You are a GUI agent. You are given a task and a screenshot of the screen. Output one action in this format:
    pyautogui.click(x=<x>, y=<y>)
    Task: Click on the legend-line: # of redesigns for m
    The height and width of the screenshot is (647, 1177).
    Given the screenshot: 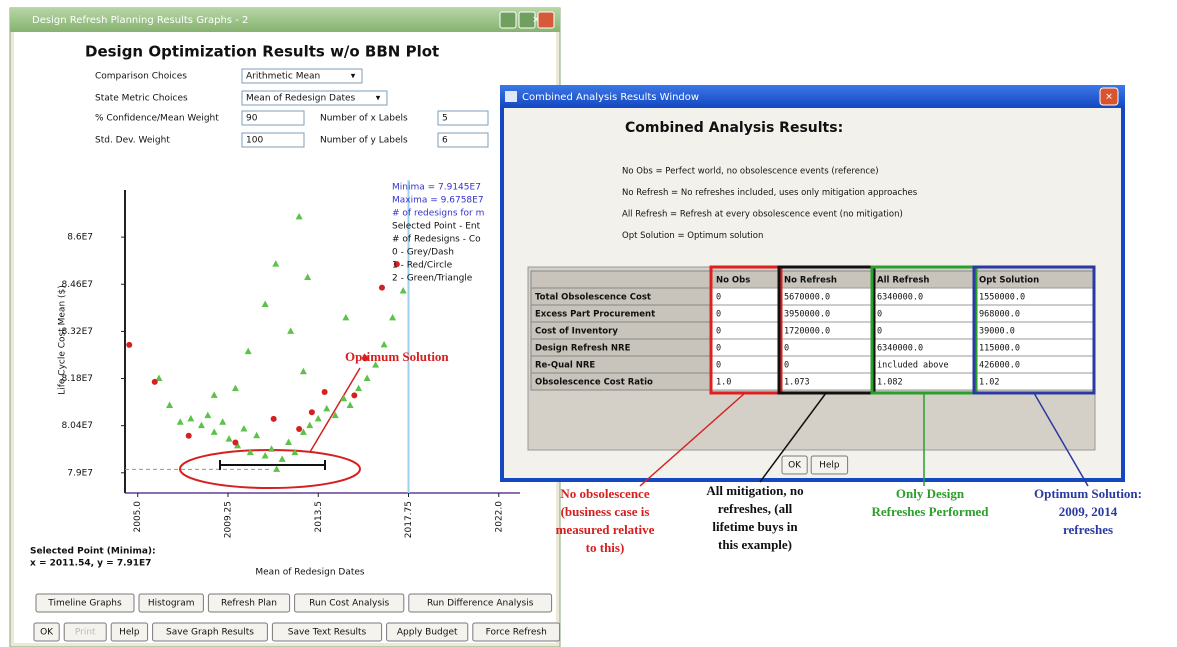 What is the action you would take?
    pyautogui.click(x=438, y=214)
    